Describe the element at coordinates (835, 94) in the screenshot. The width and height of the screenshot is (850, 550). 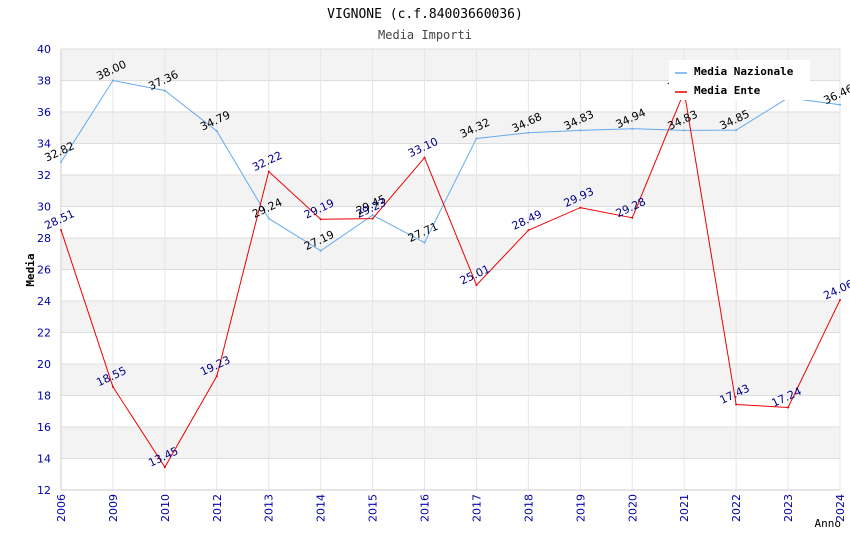
I see `data-label: 36.46` at that location.